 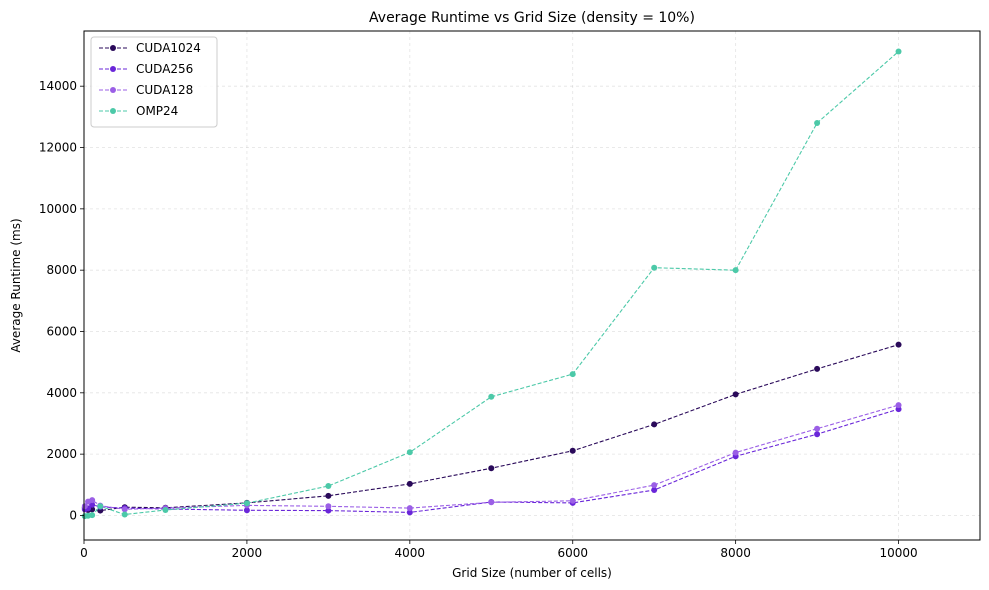 I want to click on x-tick-label: 0, so click(x=84, y=553).